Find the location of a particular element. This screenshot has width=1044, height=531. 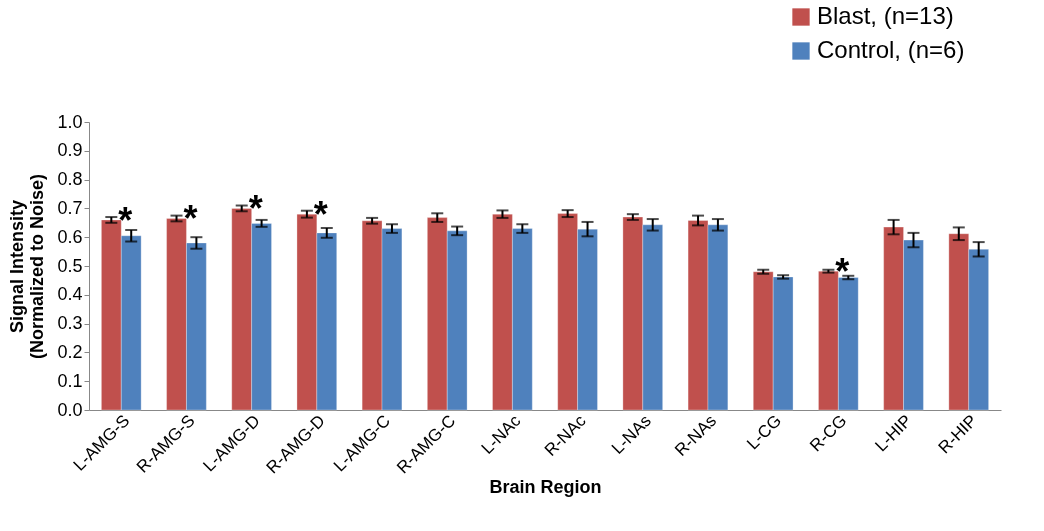

legend-label: Control, (n=6) is located at coordinates (891, 49).